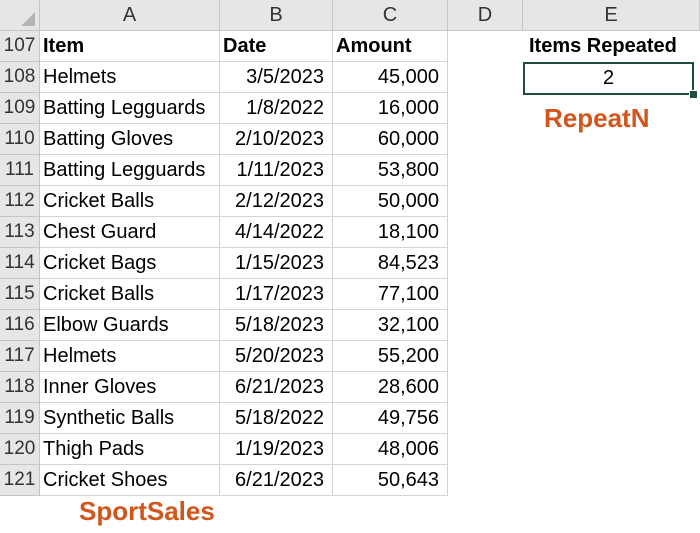 The width and height of the screenshot is (700, 533). Describe the element at coordinates (130, 46) in the screenshot. I see `item-header: Item` at that location.